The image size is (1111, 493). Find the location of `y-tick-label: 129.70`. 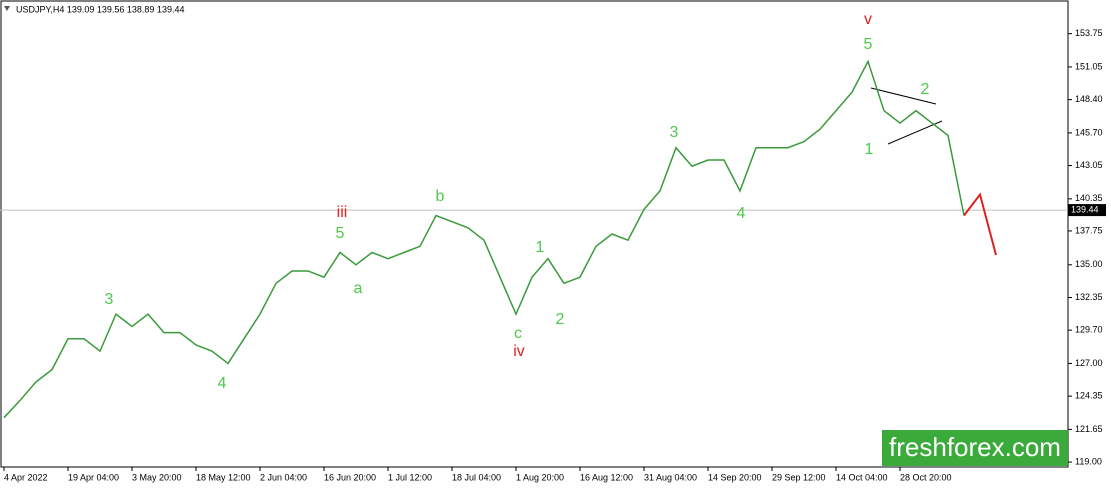

y-tick-label: 129.70 is located at coordinates (1089, 330).